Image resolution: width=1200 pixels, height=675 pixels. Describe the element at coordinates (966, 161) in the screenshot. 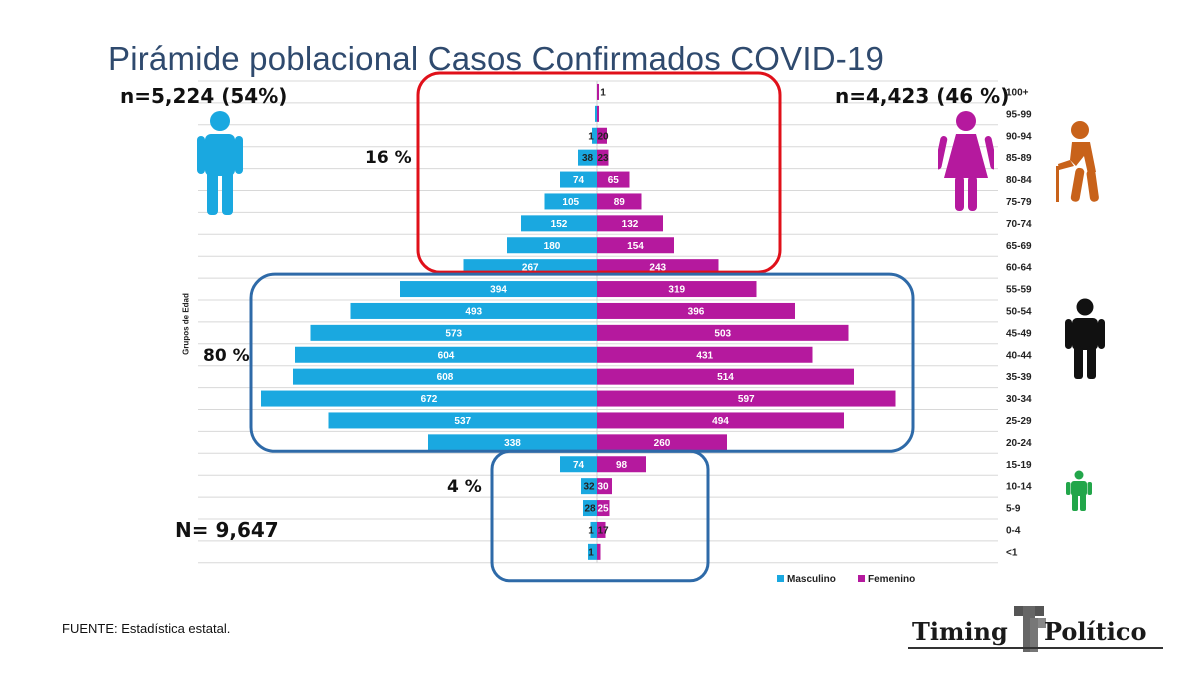

I see `female-person-icon` at that location.